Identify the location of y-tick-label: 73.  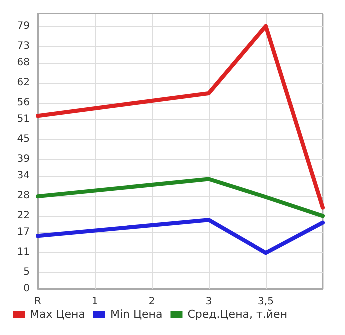
(23, 46).